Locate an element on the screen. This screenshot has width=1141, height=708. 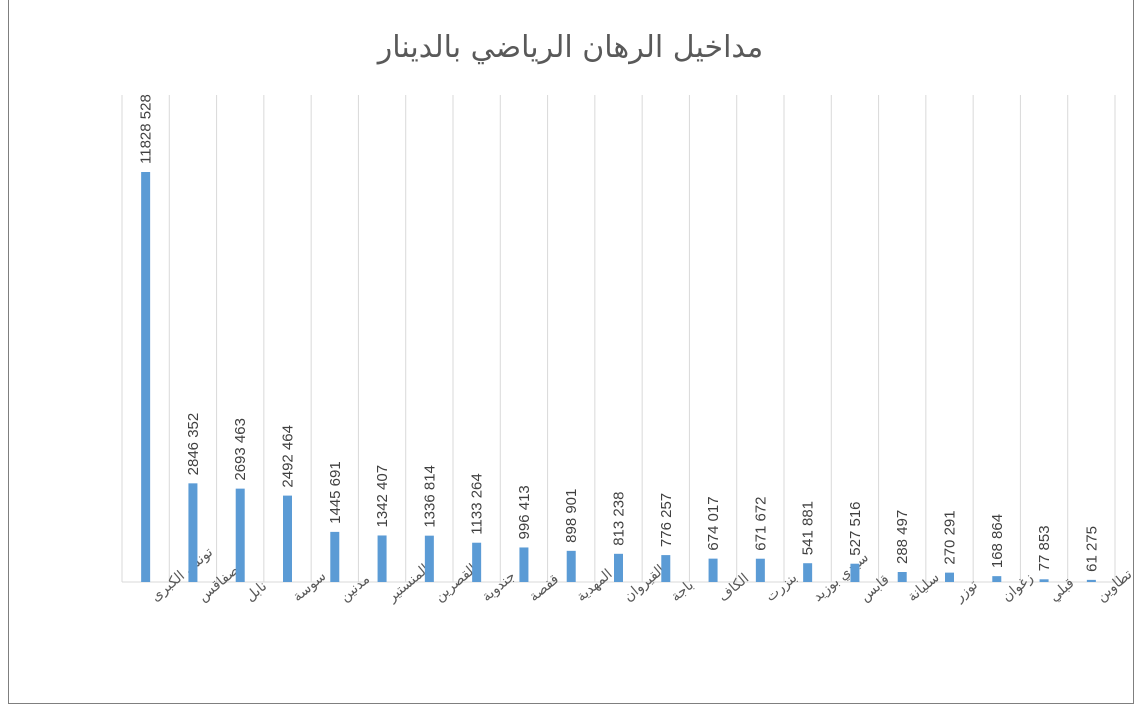
data-label: 270 291 is located at coordinates (950, 537).